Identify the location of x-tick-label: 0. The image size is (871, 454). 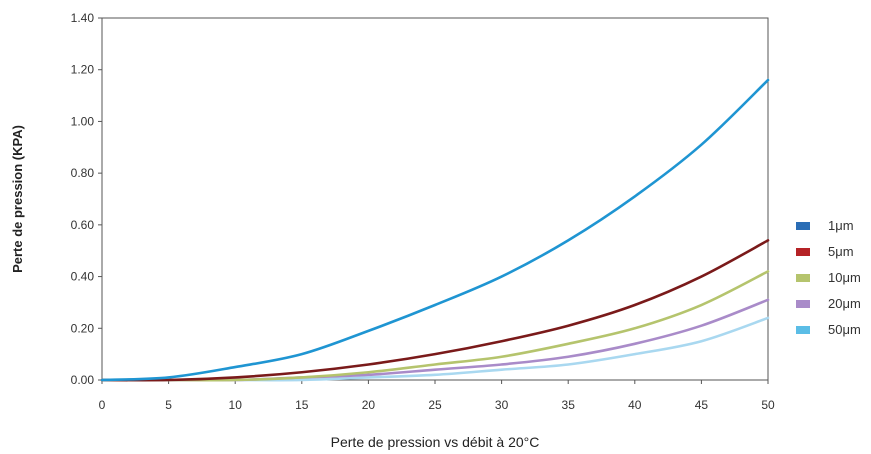
(102, 405).